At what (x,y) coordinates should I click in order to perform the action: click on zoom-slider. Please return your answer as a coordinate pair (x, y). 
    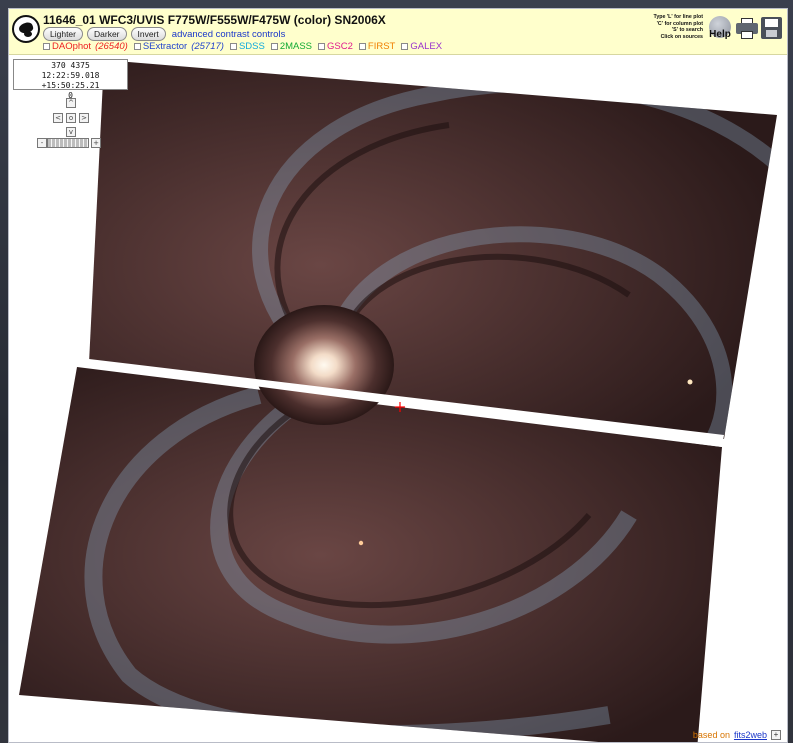
    Looking at the image, I should click on (68, 143).